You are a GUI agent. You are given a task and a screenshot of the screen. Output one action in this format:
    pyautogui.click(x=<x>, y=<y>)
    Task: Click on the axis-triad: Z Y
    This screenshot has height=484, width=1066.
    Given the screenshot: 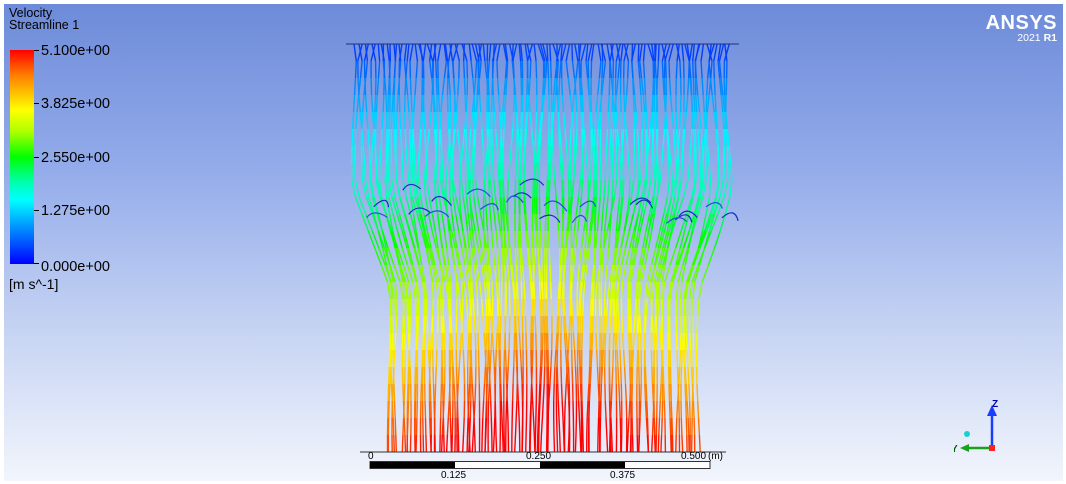 What is the action you would take?
    pyautogui.click(x=984, y=429)
    